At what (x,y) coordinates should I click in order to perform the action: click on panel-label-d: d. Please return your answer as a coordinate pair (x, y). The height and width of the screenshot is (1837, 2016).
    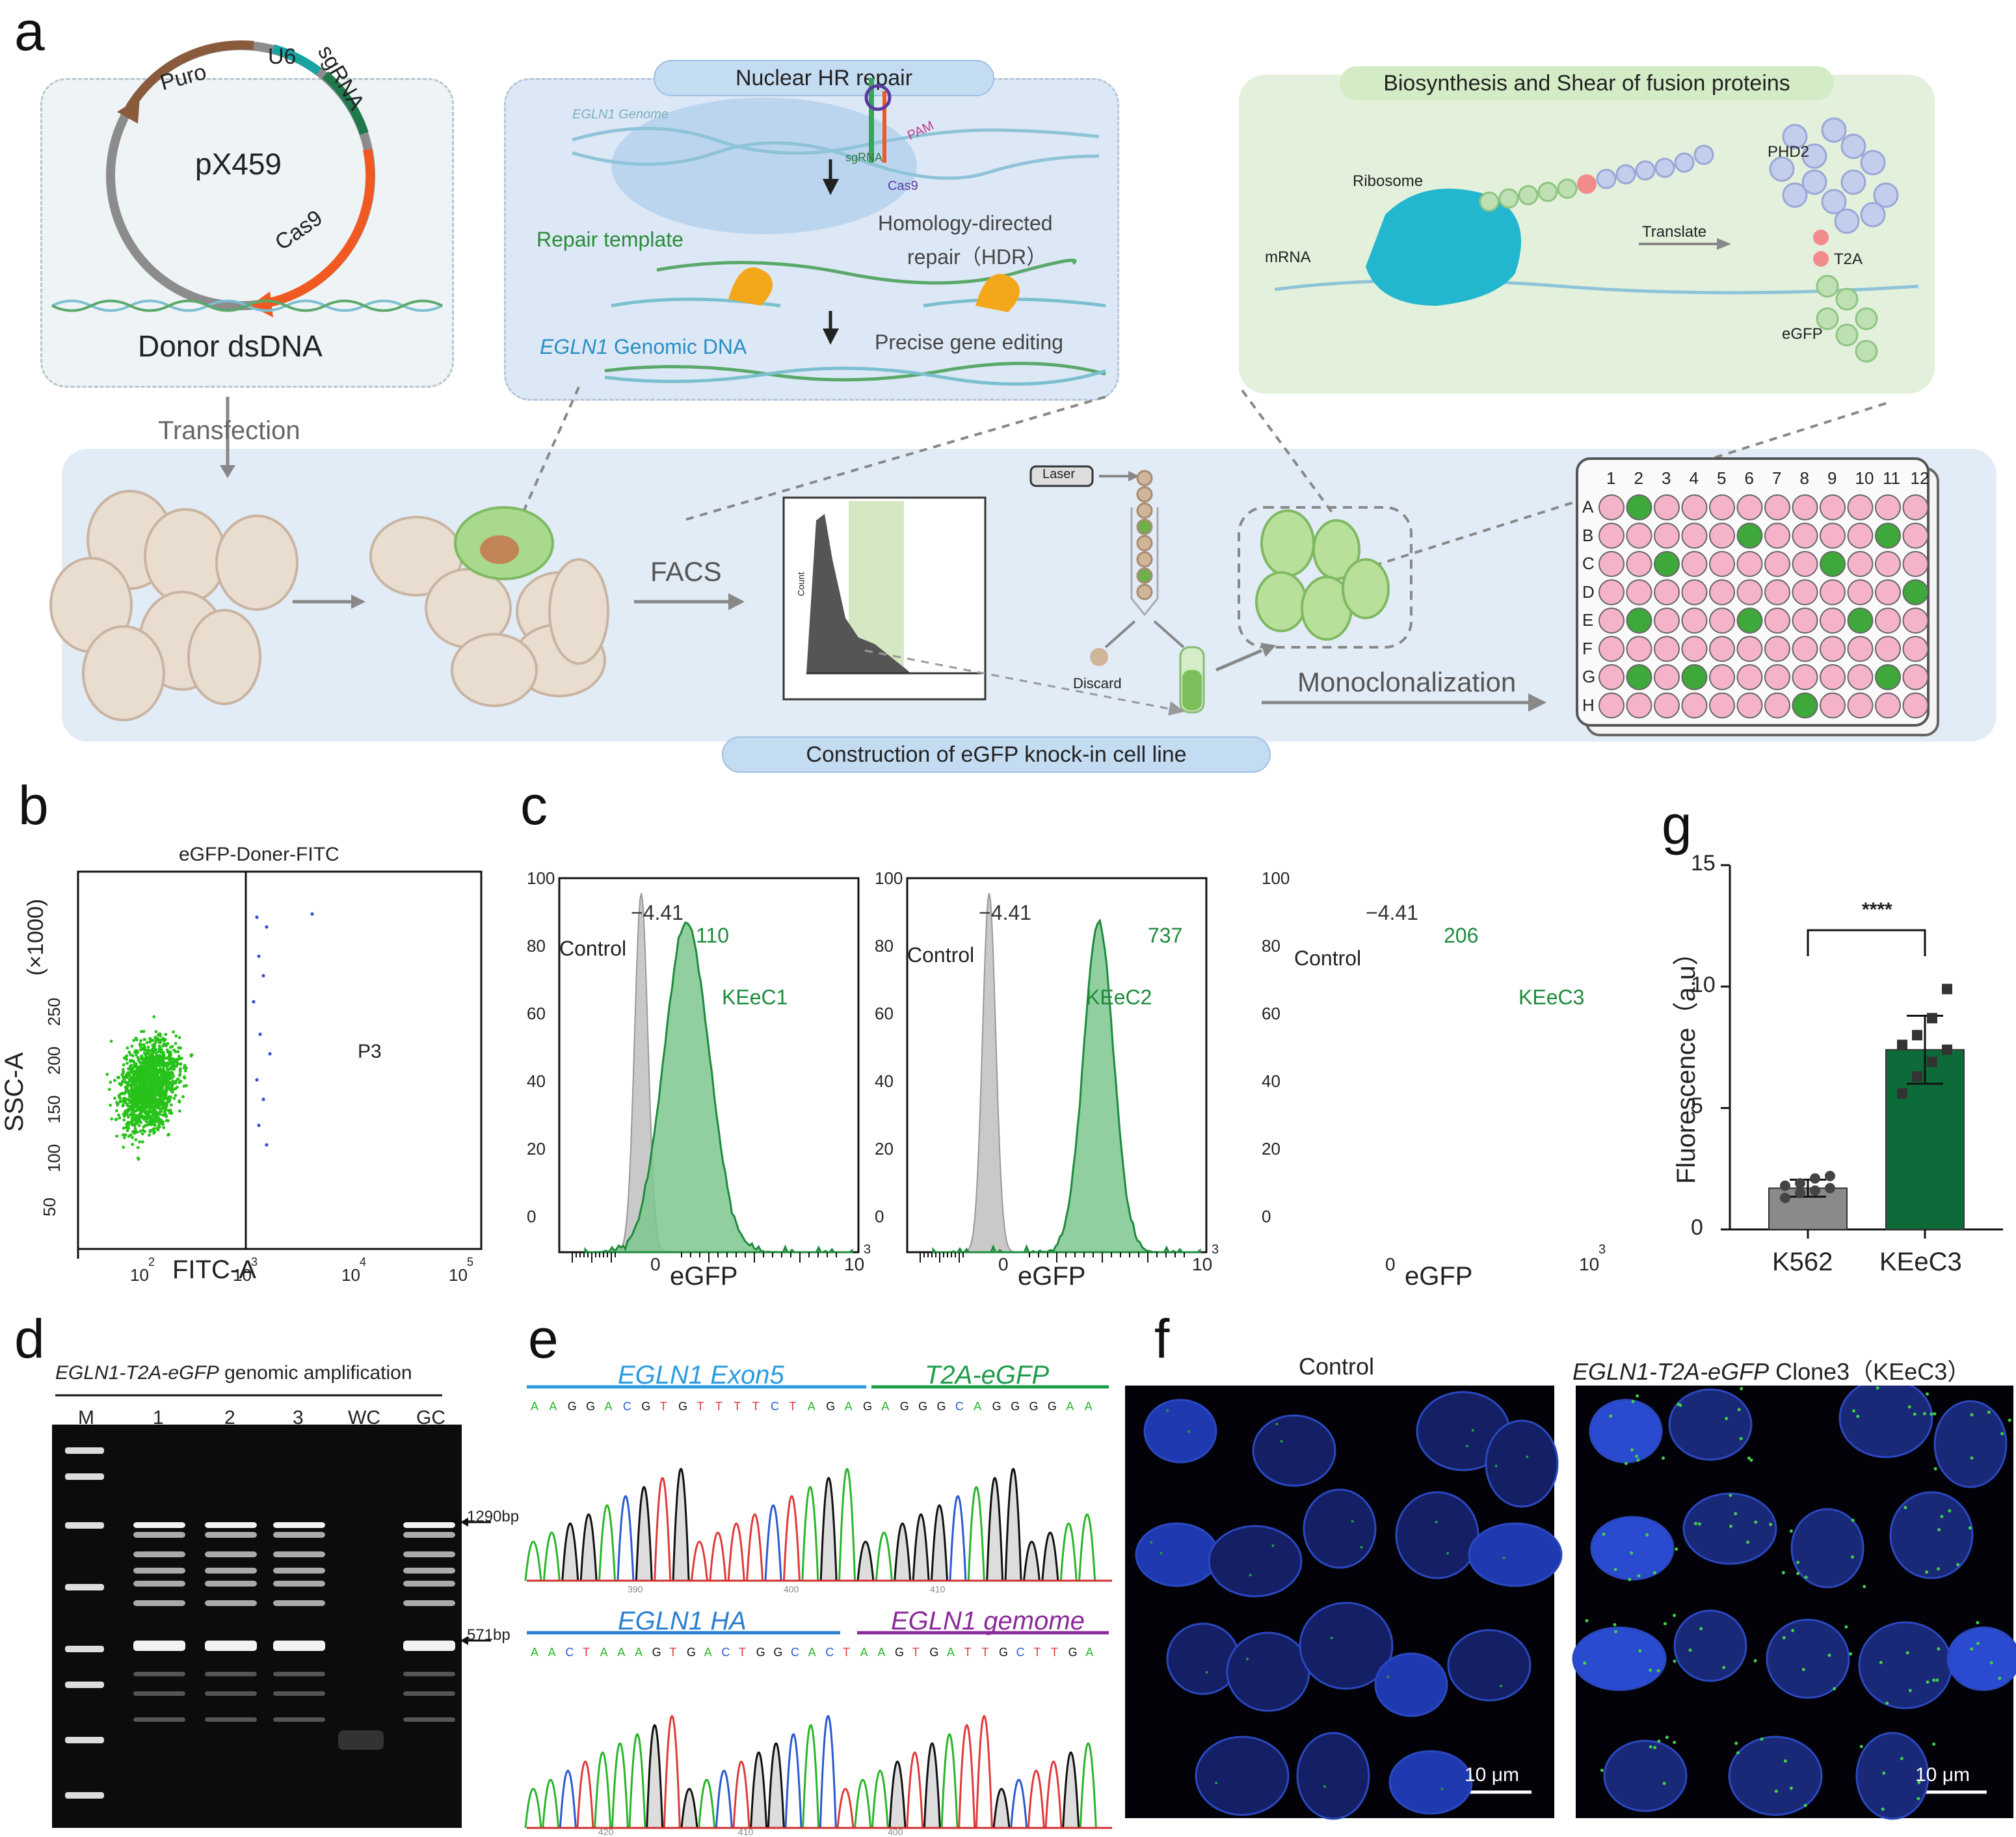
    Looking at the image, I should click on (29, 1339).